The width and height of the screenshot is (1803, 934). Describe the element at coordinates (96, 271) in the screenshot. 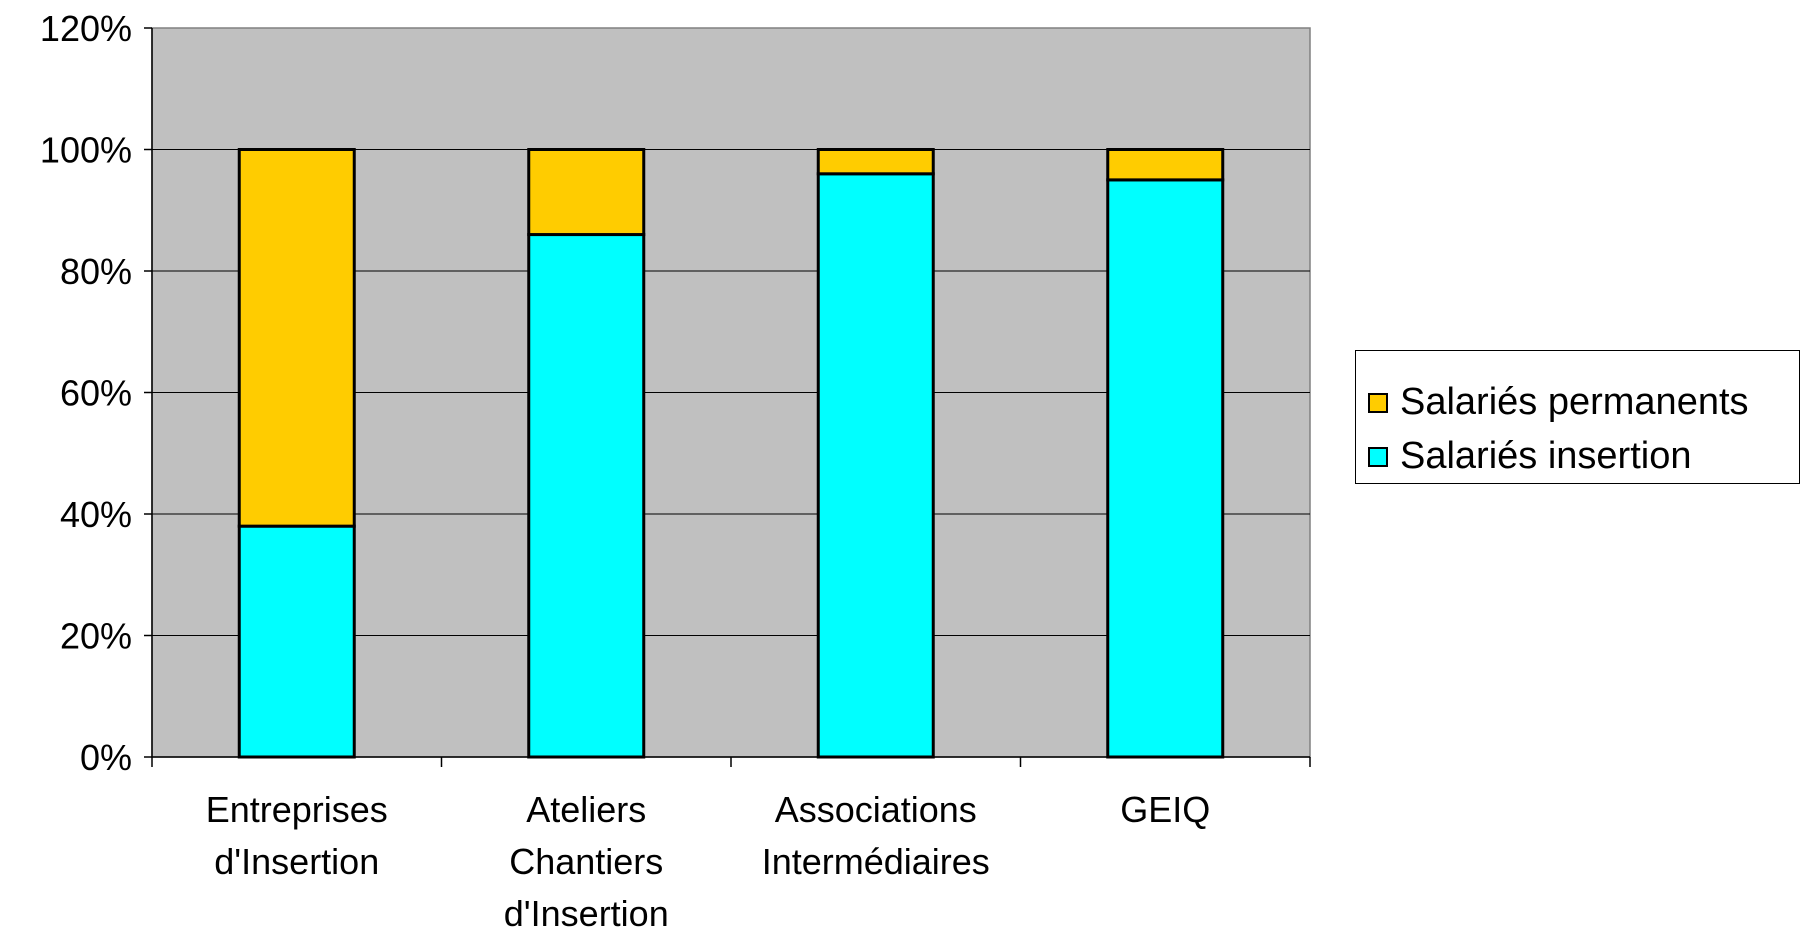

I see `y-tick-label: 80%` at that location.